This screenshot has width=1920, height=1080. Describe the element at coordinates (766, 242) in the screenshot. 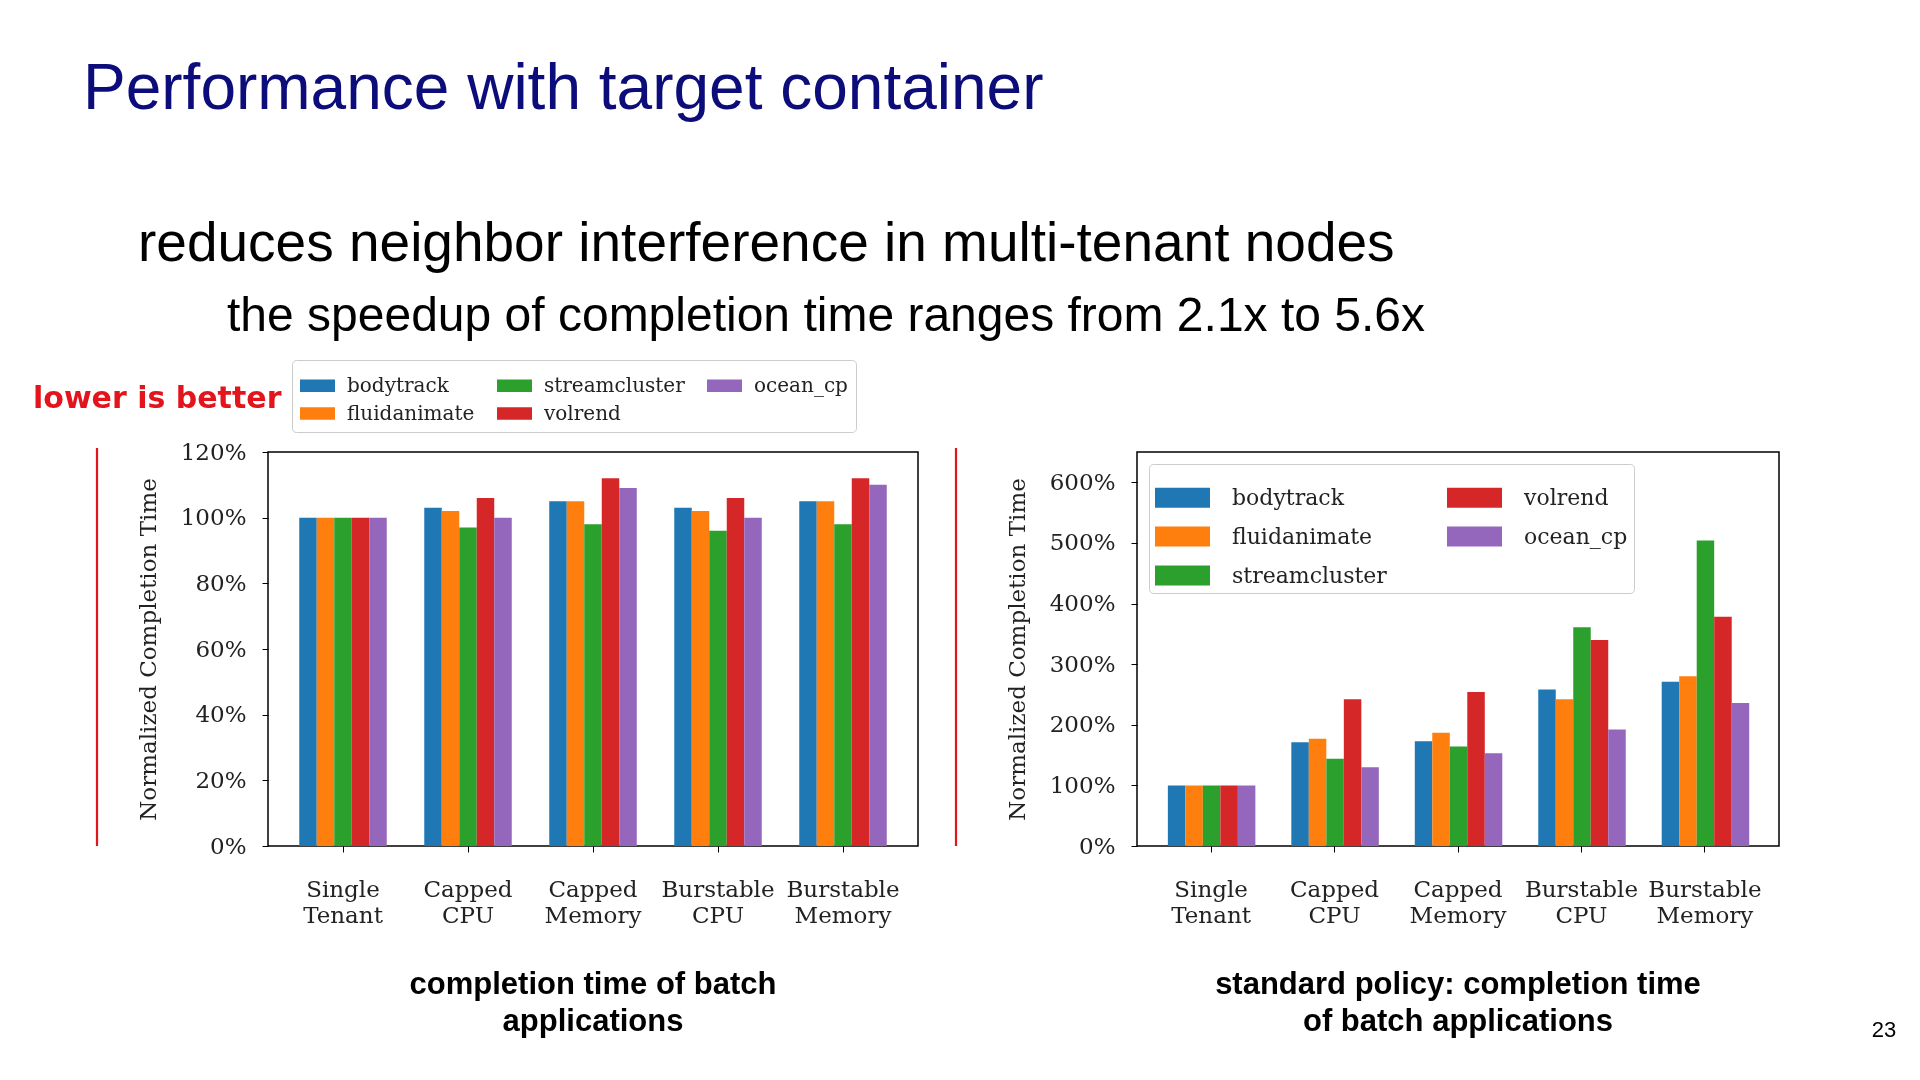

I see `text: reduces neighbor interference in multi-tenant nodes` at that location.